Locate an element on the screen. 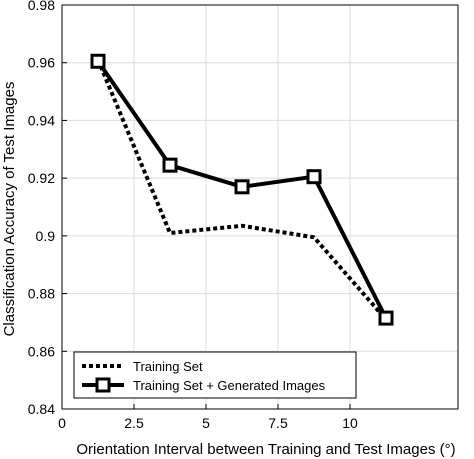  y-tick-label: 0.96 is located at coordinates (41, 63).